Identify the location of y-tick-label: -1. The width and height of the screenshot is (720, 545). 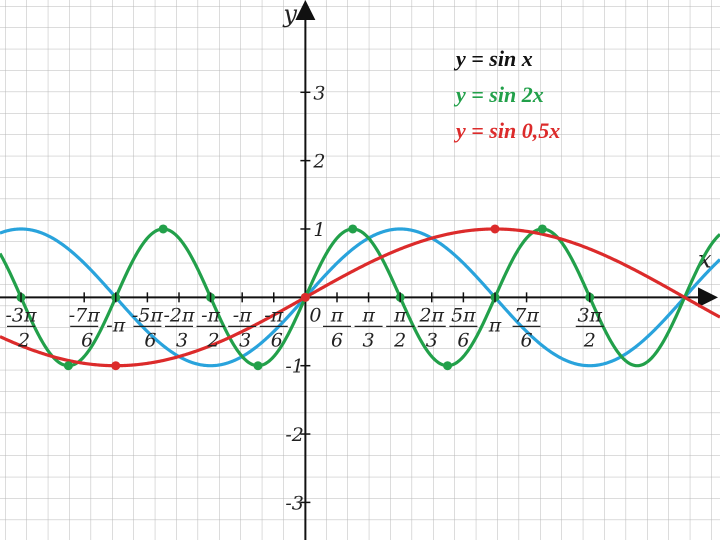
(294, 367).